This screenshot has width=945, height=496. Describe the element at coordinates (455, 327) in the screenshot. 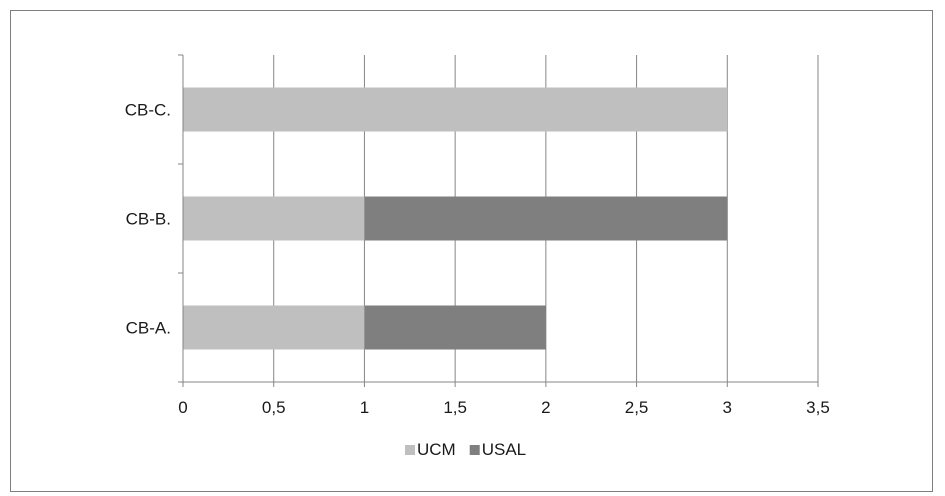

I see `bar-usal-cba` at that location.